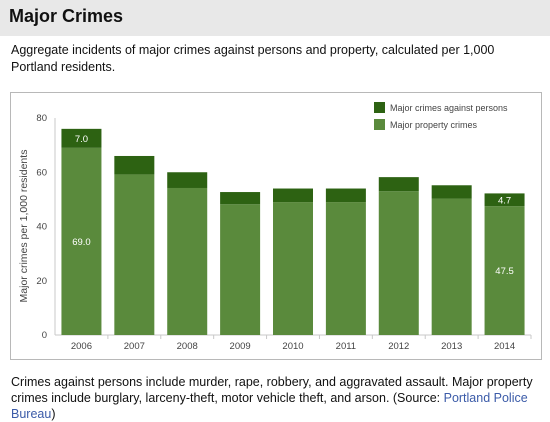 The width and height of the screenshot is (550, 422). What do you see at coordinates (41, 118) in the screenshot?
I see `y-tick-label: 80` at bounding box center [41, 118].